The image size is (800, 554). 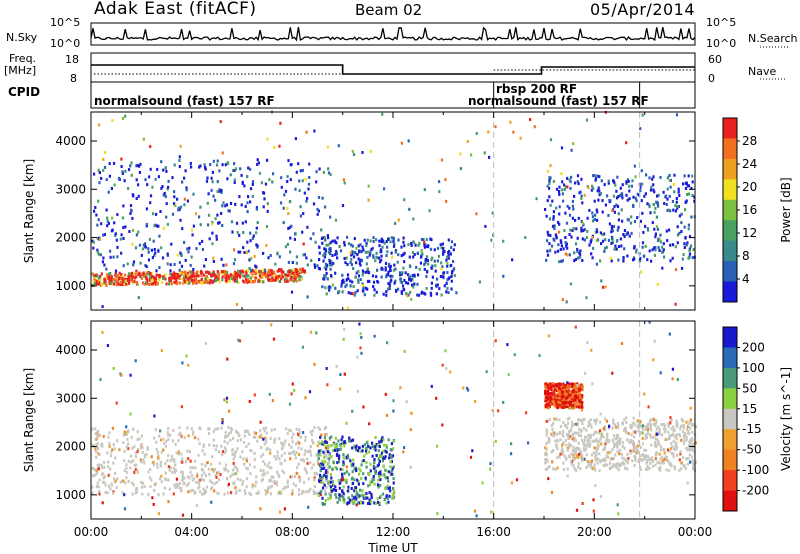 I want to click on velocity-colorbar-segment, so click(x=730, y=337).